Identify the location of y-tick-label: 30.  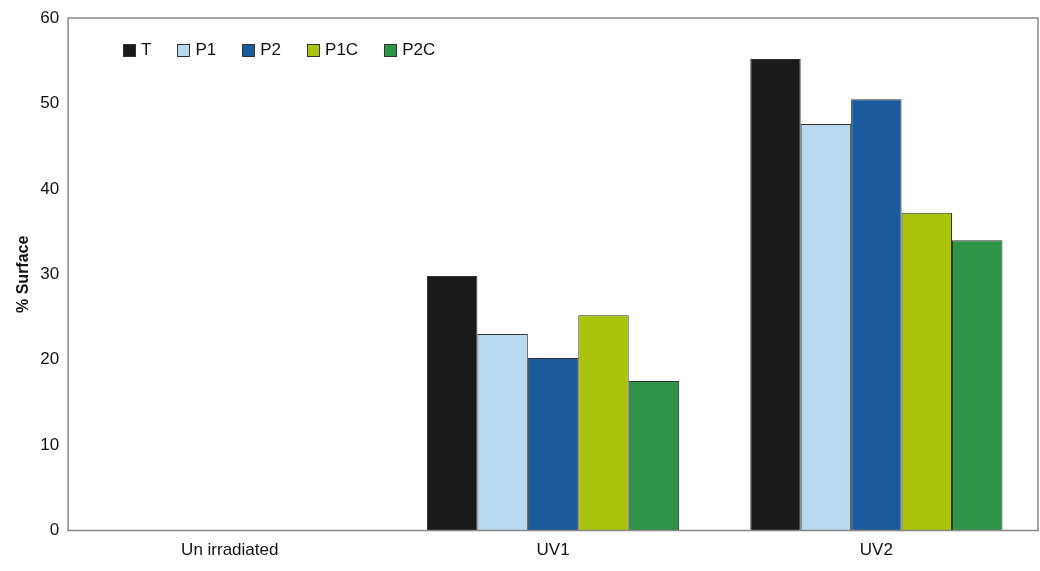
(50, 273).